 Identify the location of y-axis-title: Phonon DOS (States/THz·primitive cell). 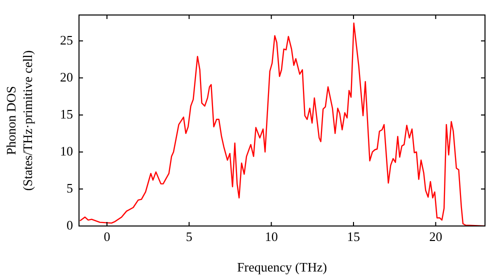
(19, 120).